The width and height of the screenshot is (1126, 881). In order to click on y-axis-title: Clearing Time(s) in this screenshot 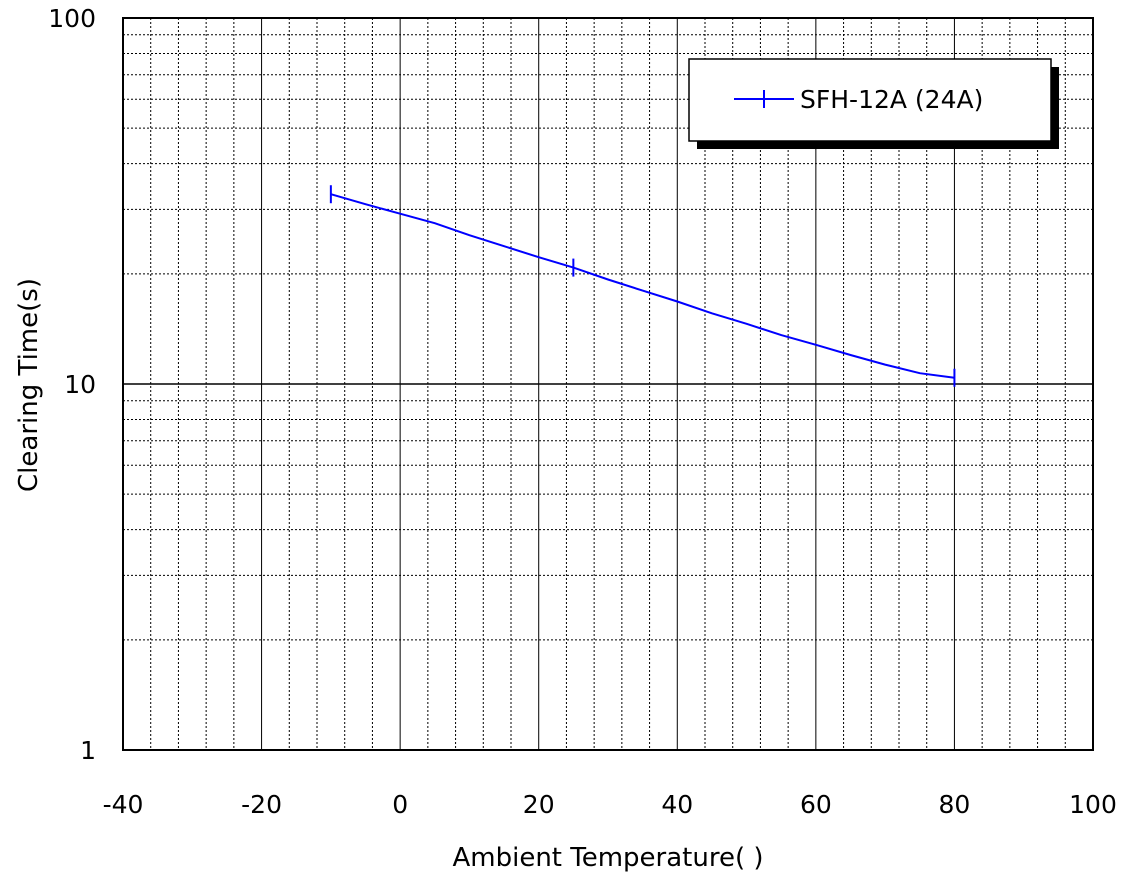, I will do `click(29, 385)`.